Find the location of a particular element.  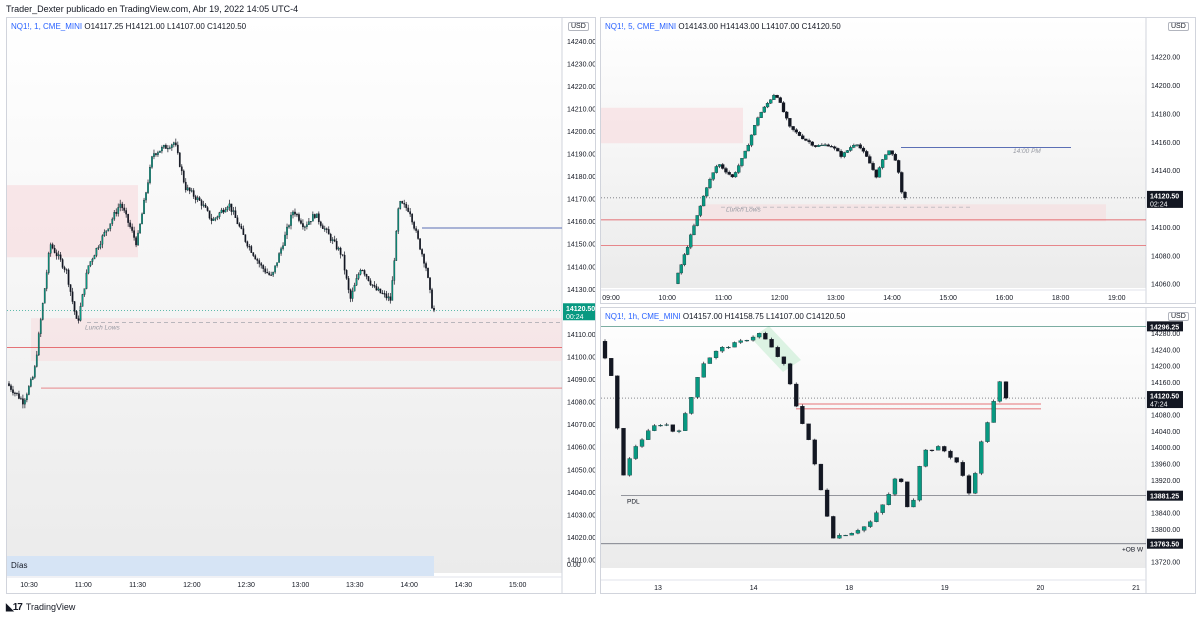

y-tick-label: 14240.00 is located at coordinates (581, 42).